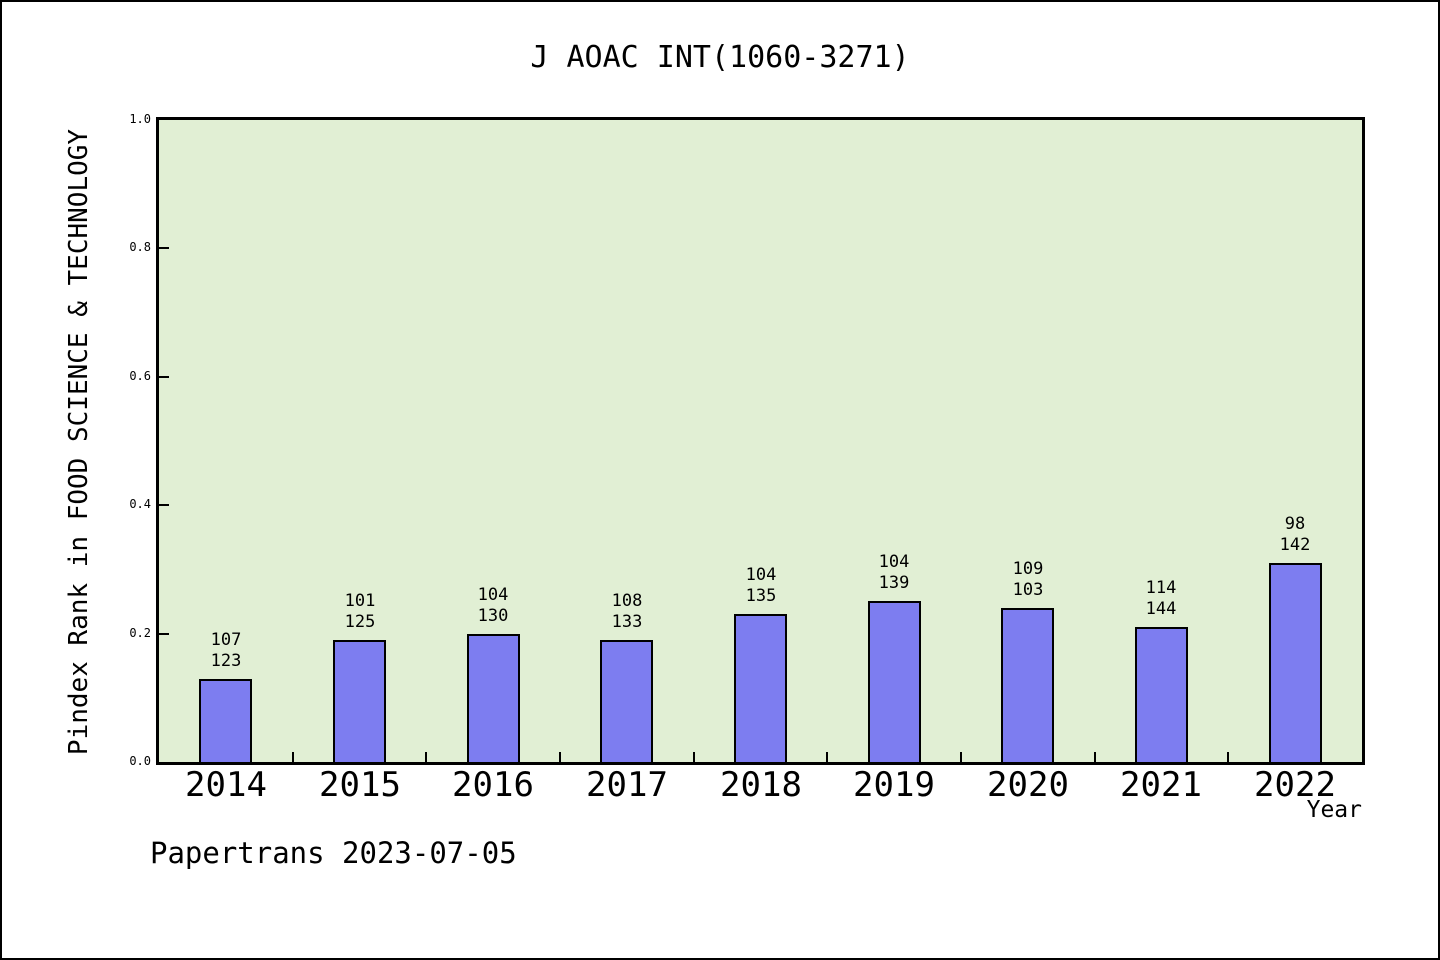 This screenshot has width=1440, height=960. I want to click on bar-2016, so click(493, 698).